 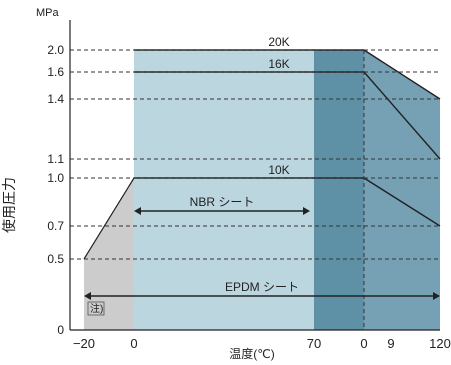 I want to click on y-tick-label: 1.4, so click(x=55, y=99).